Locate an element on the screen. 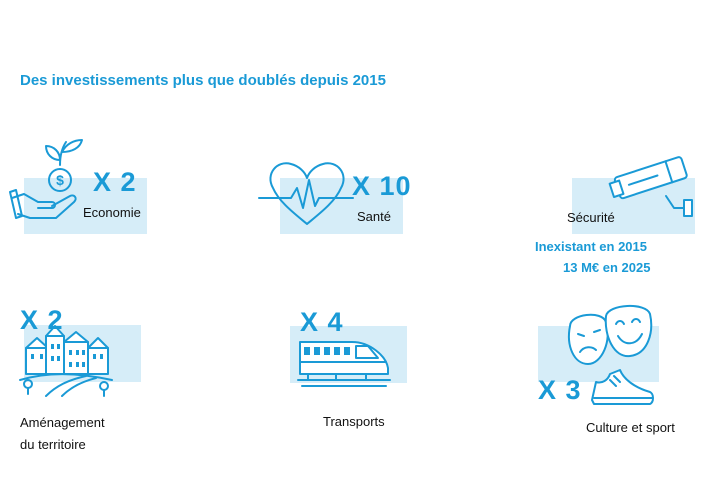 This screenshot has height=500, width=707. amenagement-multiplier: X 2 is located at coordinates (42, 320).